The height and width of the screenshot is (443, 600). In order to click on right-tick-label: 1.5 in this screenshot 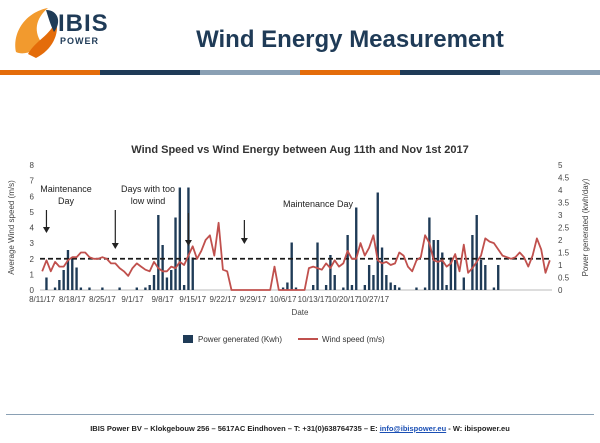, I will do `click(564, 253)`.